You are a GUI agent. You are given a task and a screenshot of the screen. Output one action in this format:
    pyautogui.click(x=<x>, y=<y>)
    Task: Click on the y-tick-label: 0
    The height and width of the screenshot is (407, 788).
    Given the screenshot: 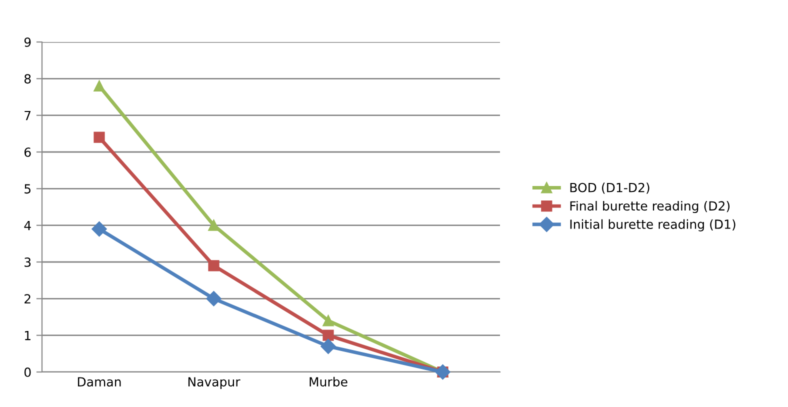 What is the action you would take?
    pyautogui.click(x=27, y=372)
    